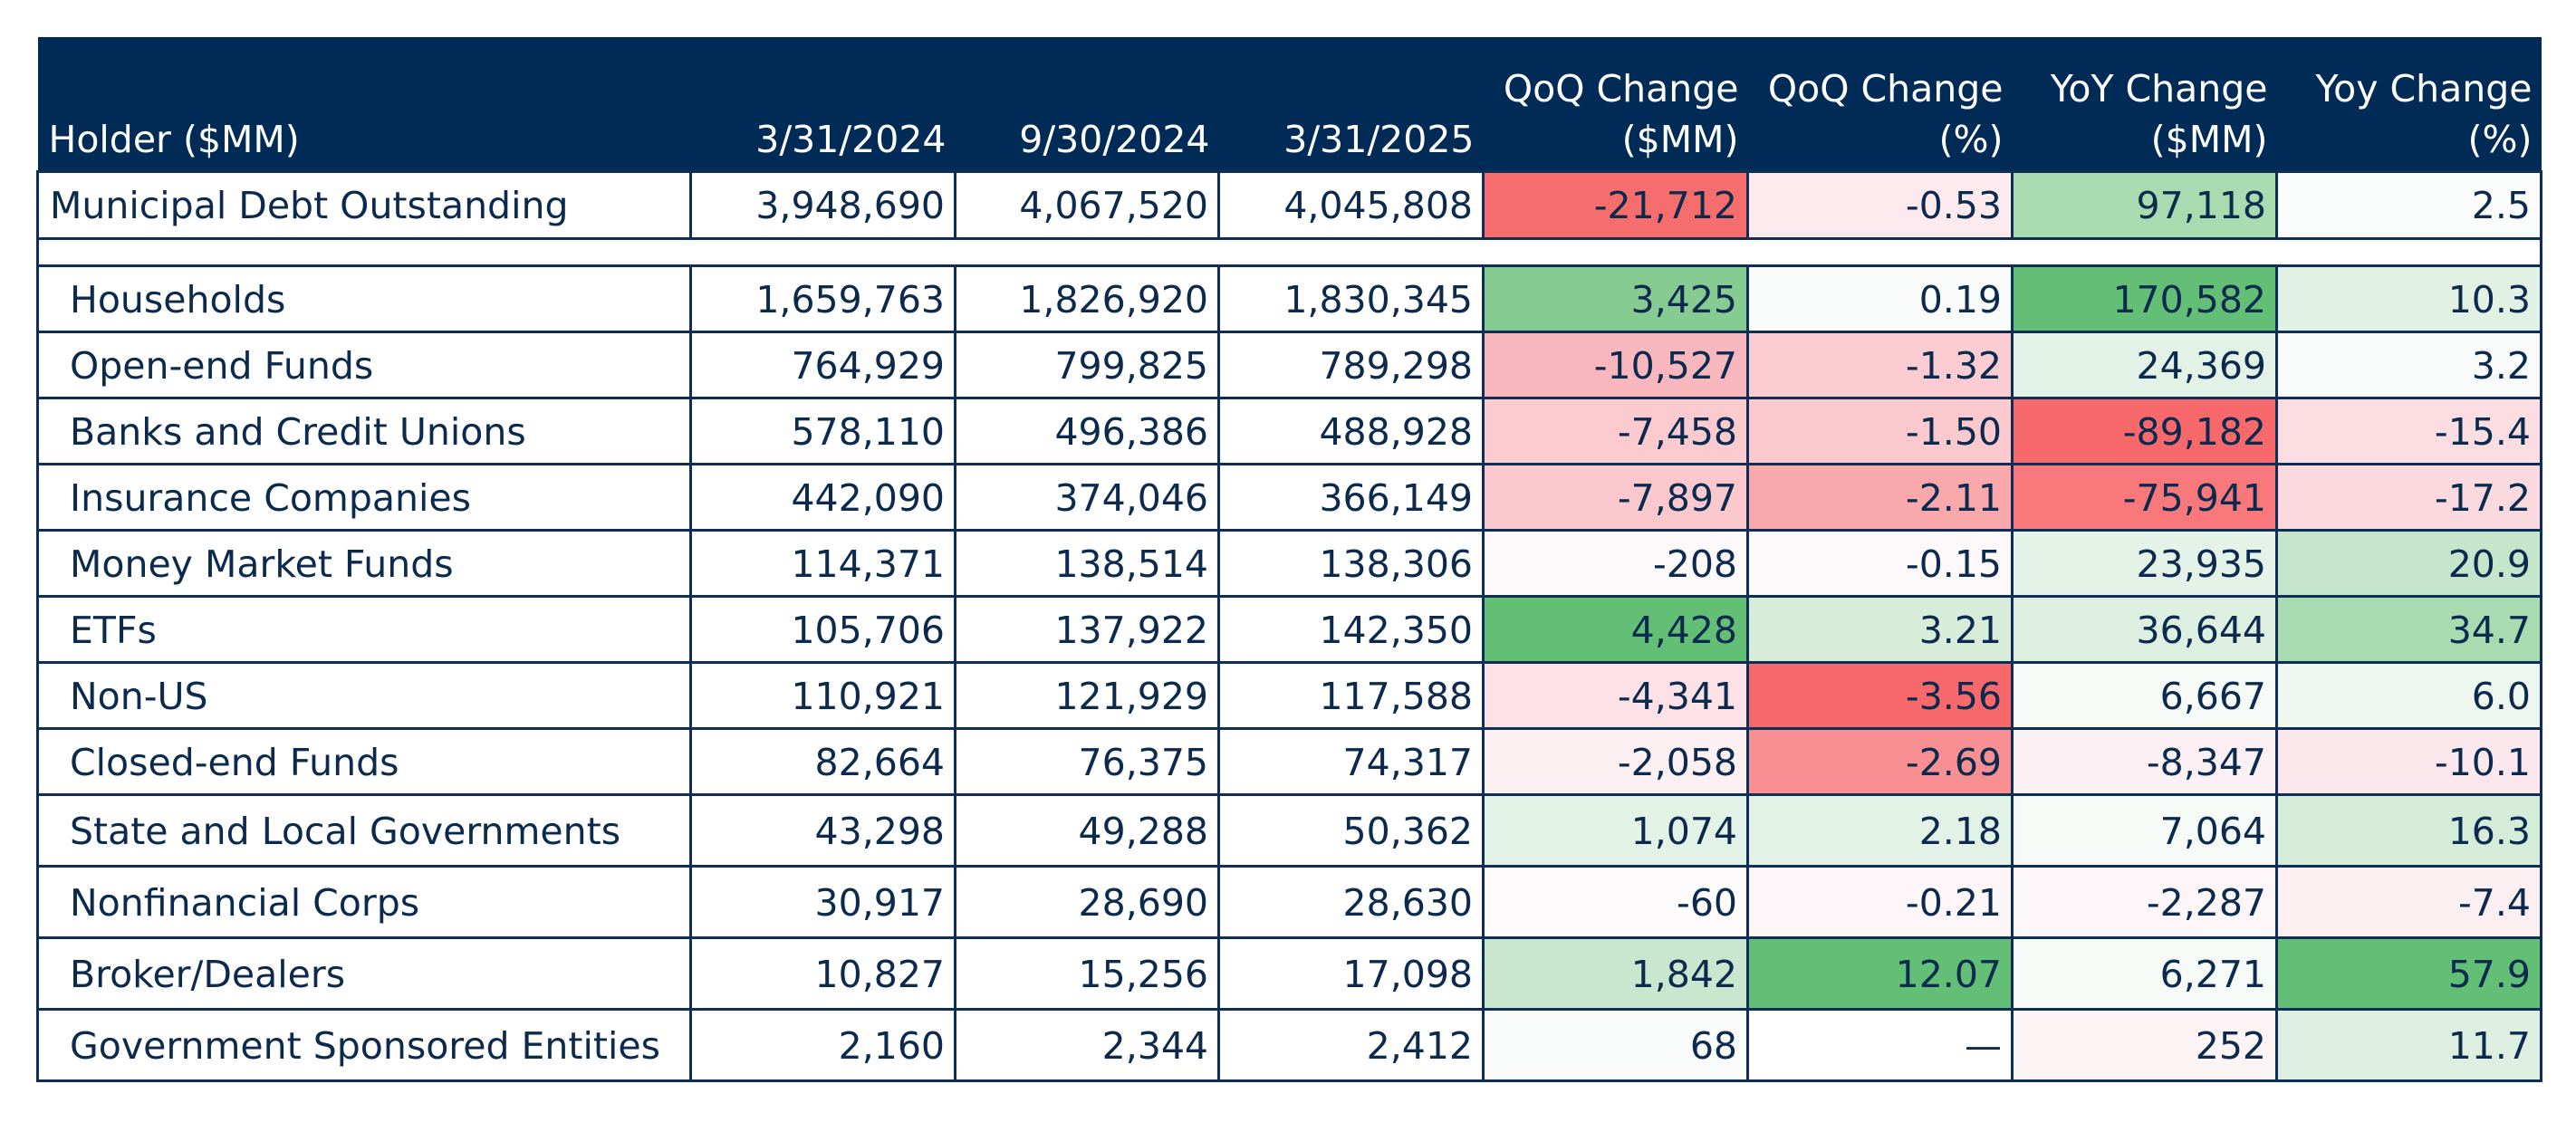  I want to click on value-2024-03-cell: 578,110, so click(822, 430).